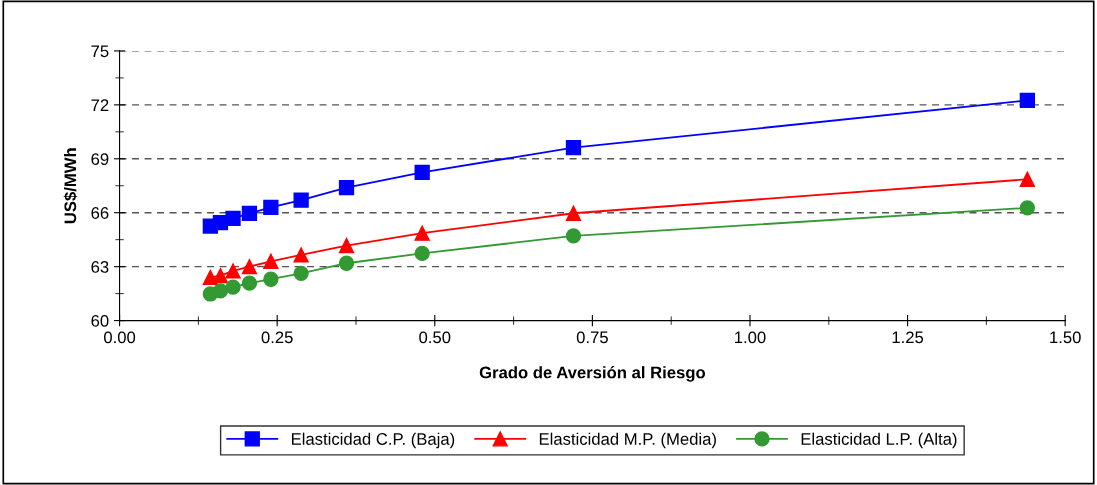 The width and height of the screenshot is (1097, 485). Describe the element at coordinates (100, 213) in the screenshot. I see `y-tick-label: 66` at that location.